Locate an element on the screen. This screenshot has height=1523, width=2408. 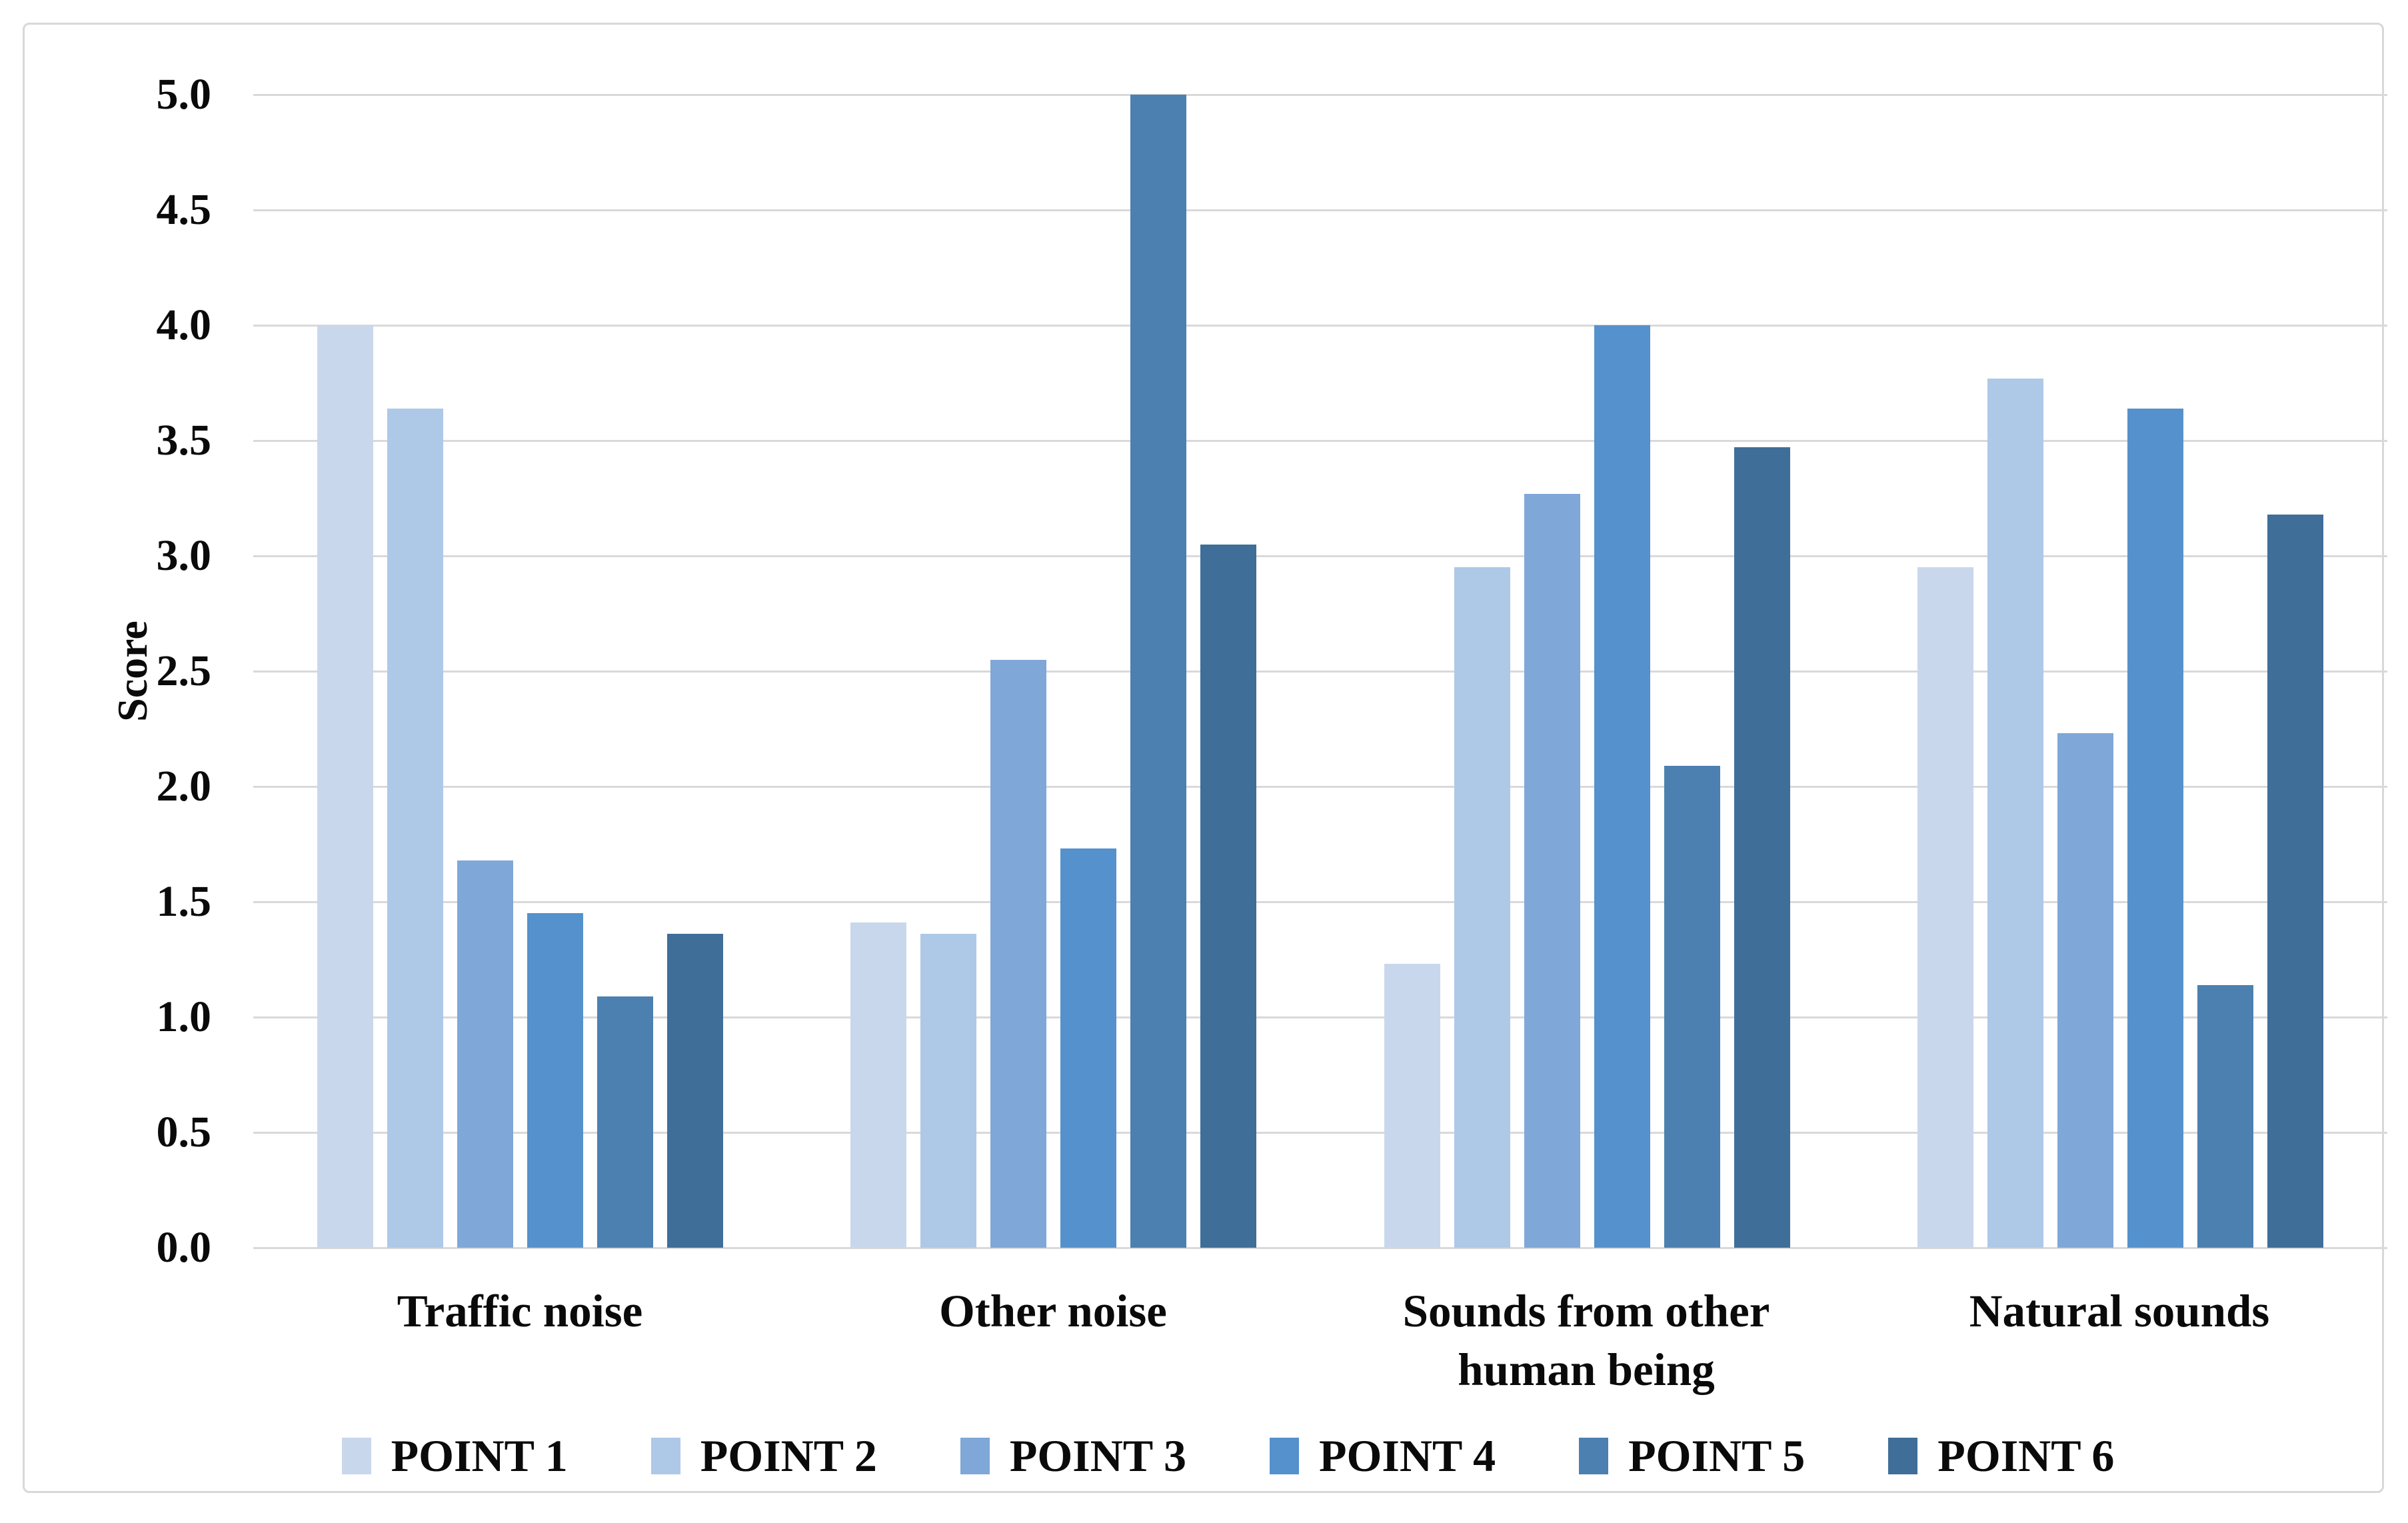
category-label-text: Natural sounds is located at coordinates (2119, 1311).